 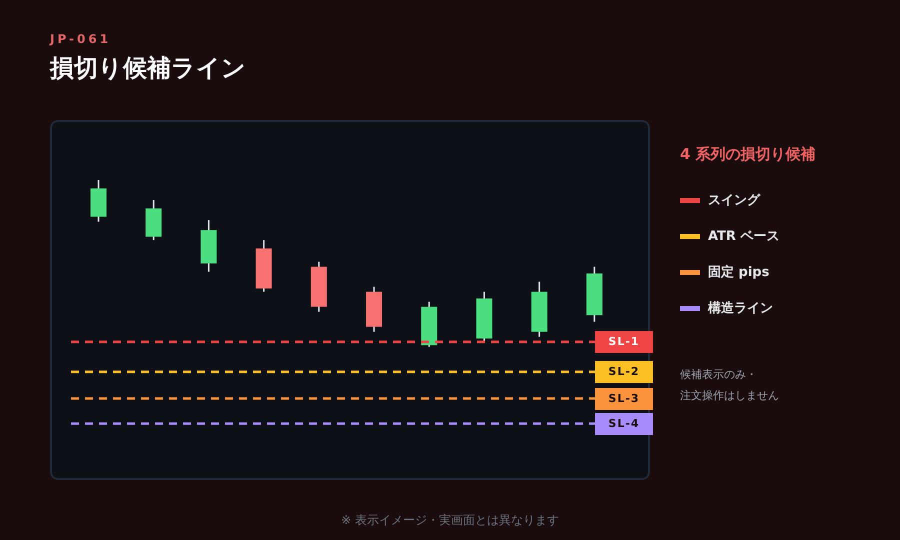 What do you see at coordinates (148, 68) in the screenshot?
I see `chart-title: 損切り候補ライン` at bounding box center [148, 68].